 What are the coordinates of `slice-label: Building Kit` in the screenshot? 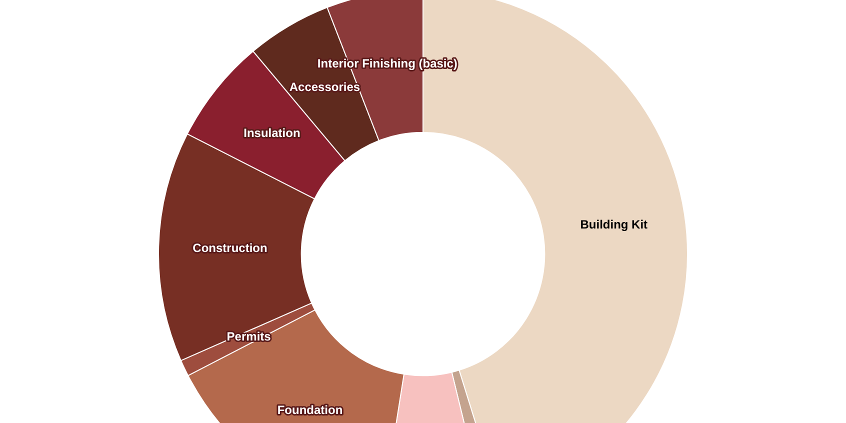 It's located at (614, 224).